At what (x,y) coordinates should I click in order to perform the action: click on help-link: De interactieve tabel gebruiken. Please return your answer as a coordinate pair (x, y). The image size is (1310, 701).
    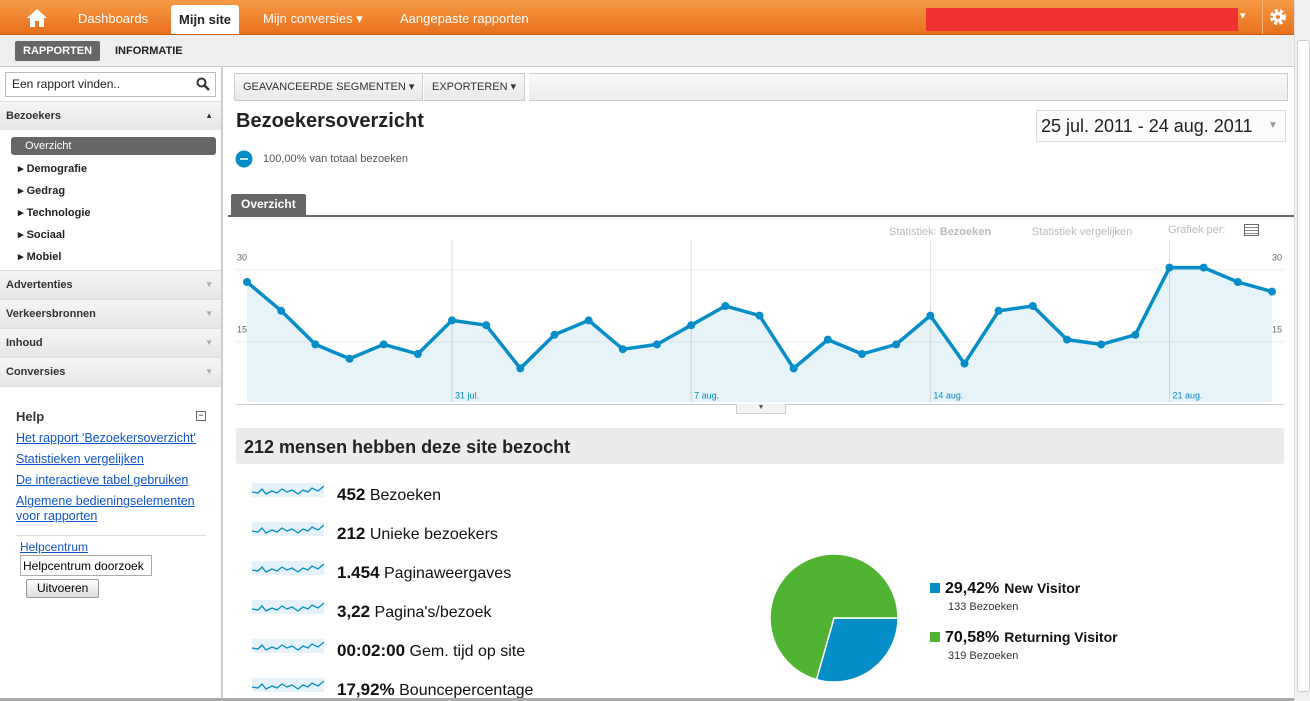
    Looking at the image, I should click on (102, 480).